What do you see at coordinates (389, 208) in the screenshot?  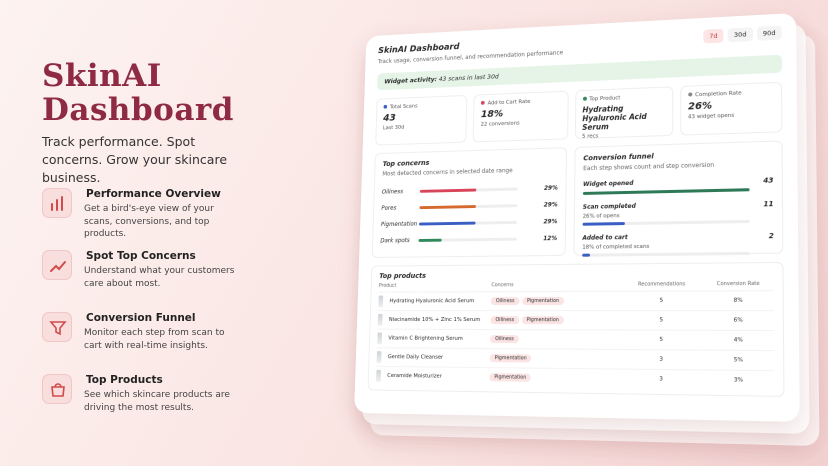 I see `concern-name: Pores` at bounding box center [389, 208].